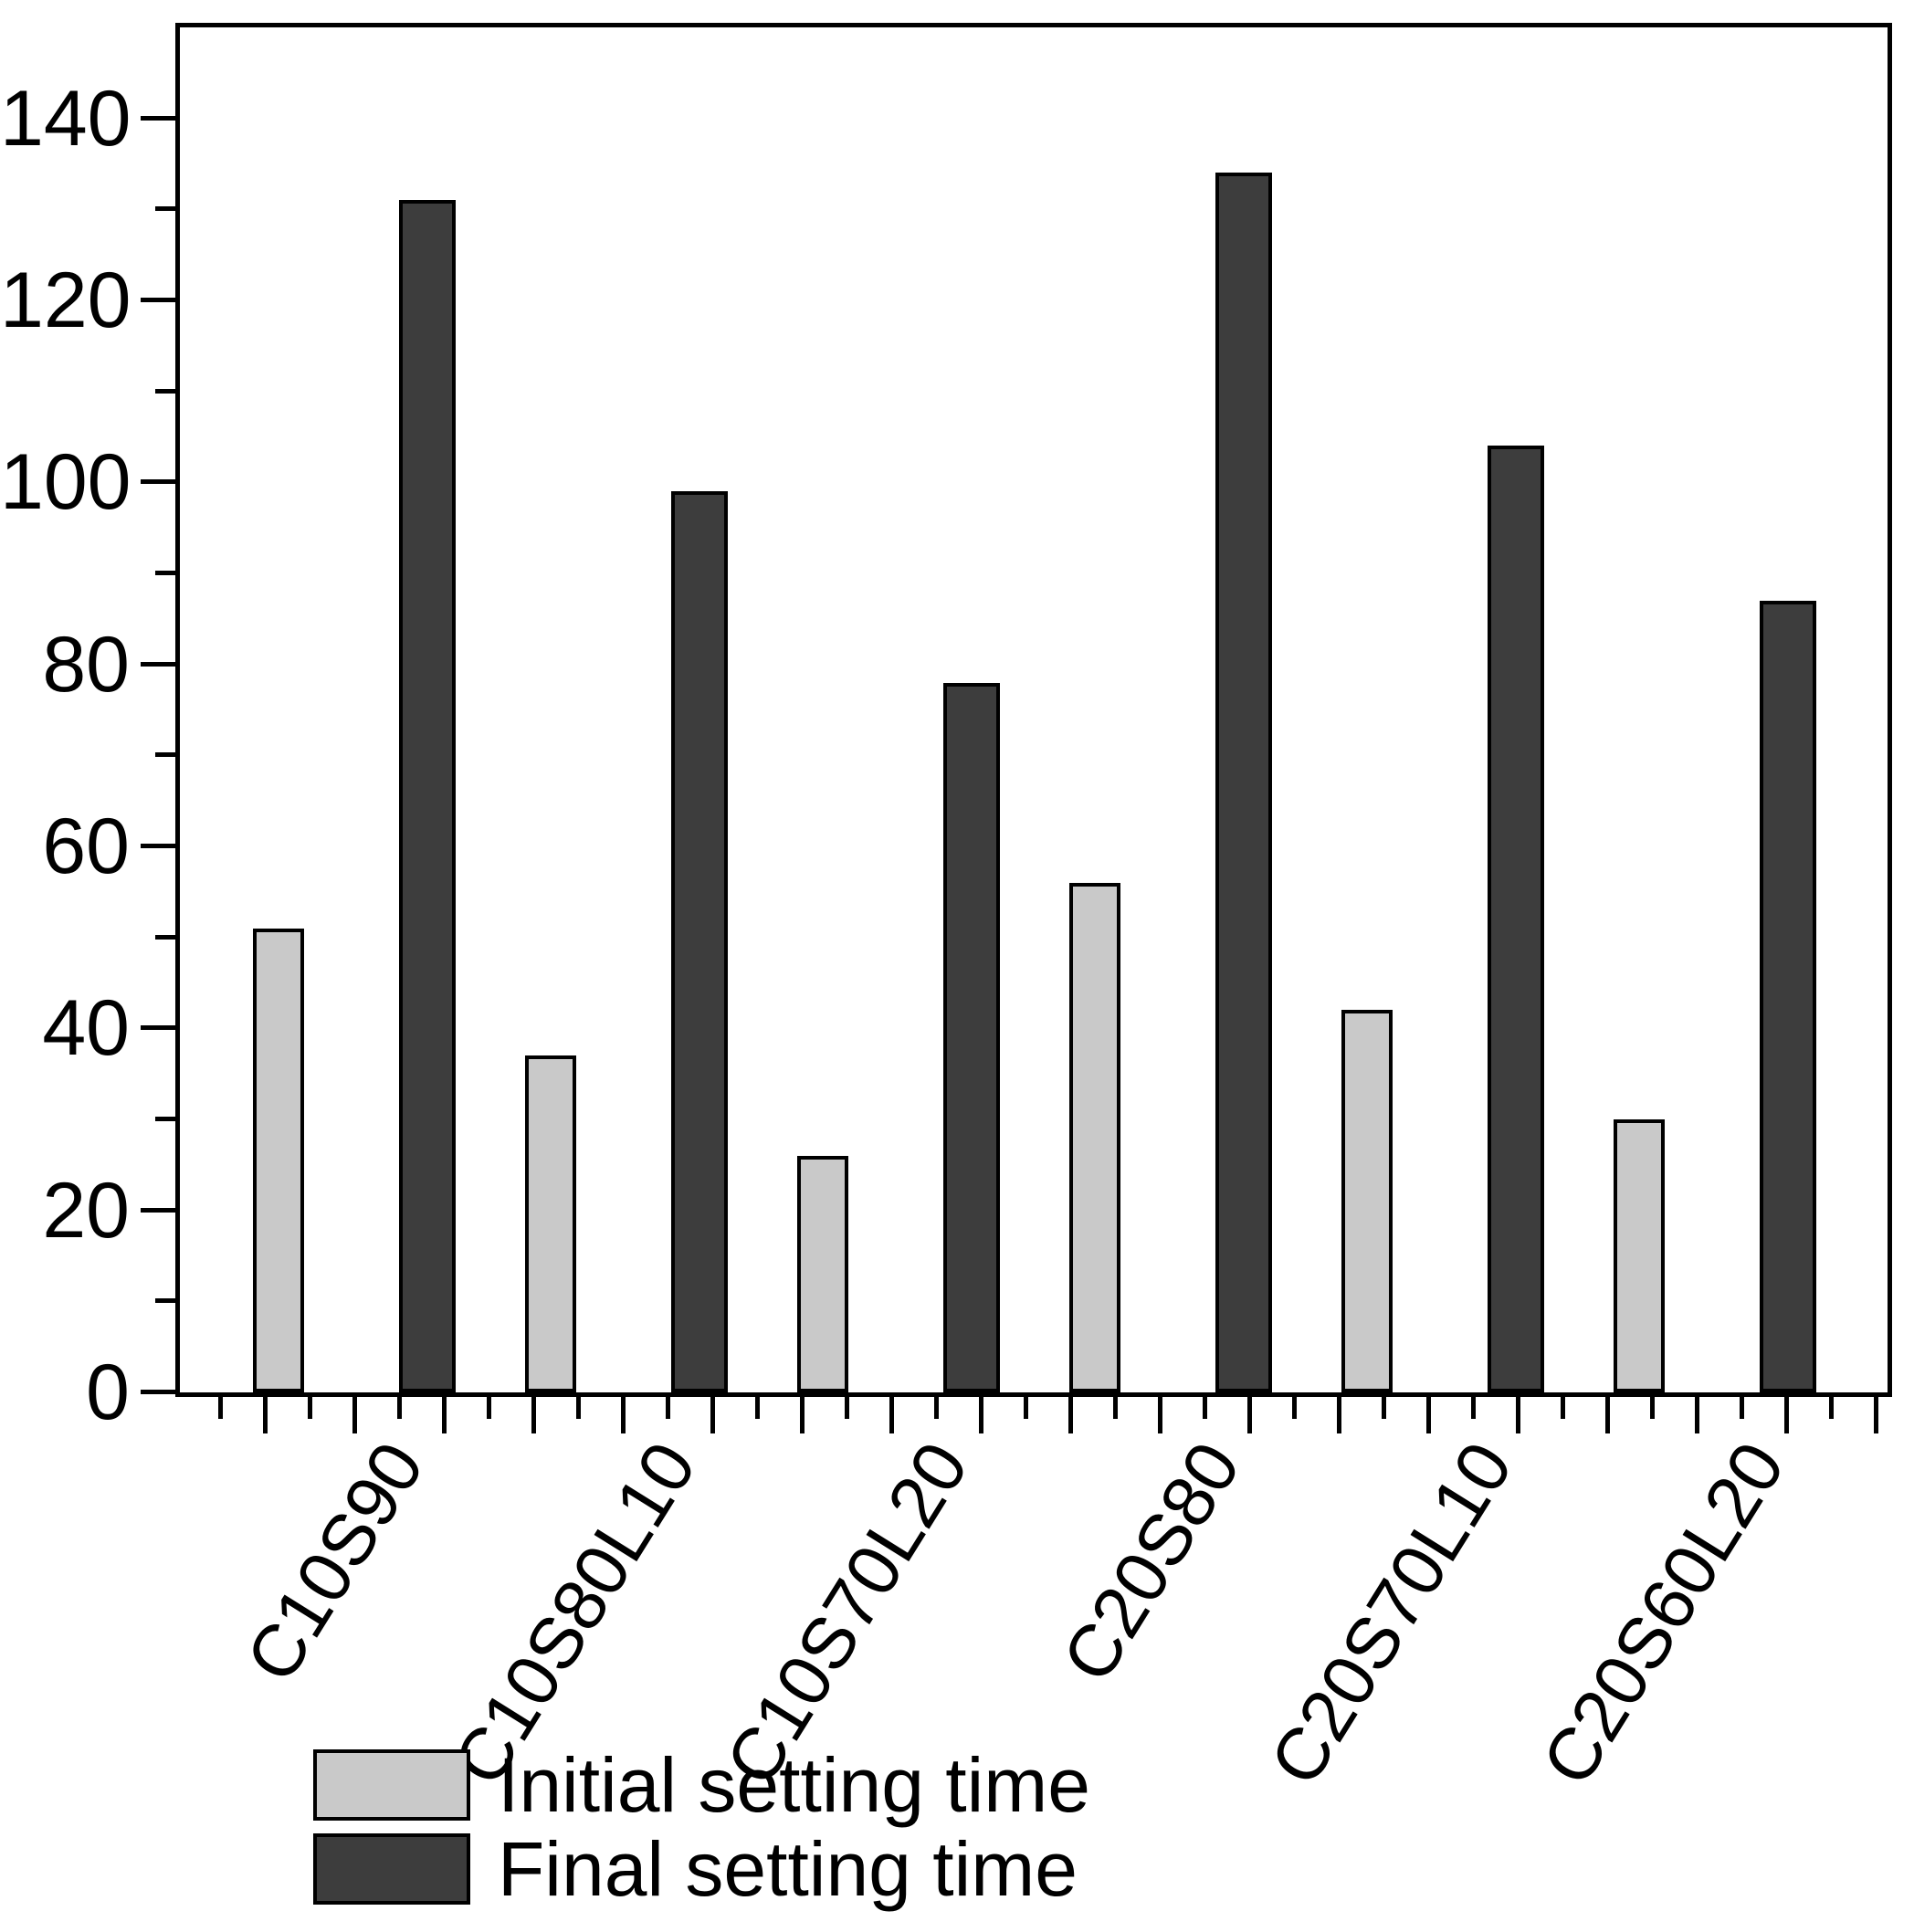 This screenshot has height=1932, width=1914. What do you see at coordinates (1788, 996) in the screenshot?
I see `bar-final-setting-time-c20s60l20` at bounding box center [1788, 996].